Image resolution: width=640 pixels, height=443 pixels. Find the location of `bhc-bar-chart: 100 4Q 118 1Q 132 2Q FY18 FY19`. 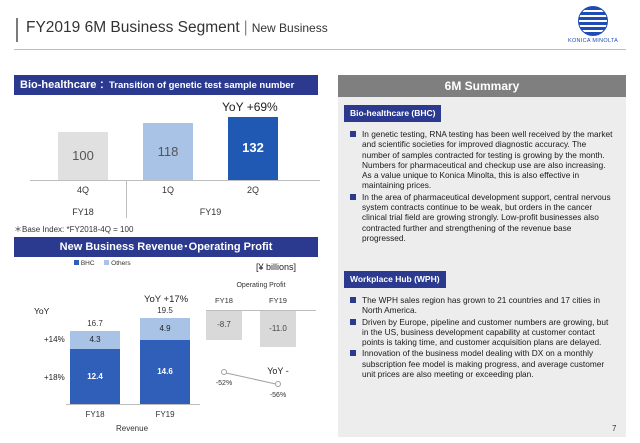

bhc-bar-chart: 100 4Q 118 1Q 132 2Q FY18 FY19 is located at coordinates (175, 161).